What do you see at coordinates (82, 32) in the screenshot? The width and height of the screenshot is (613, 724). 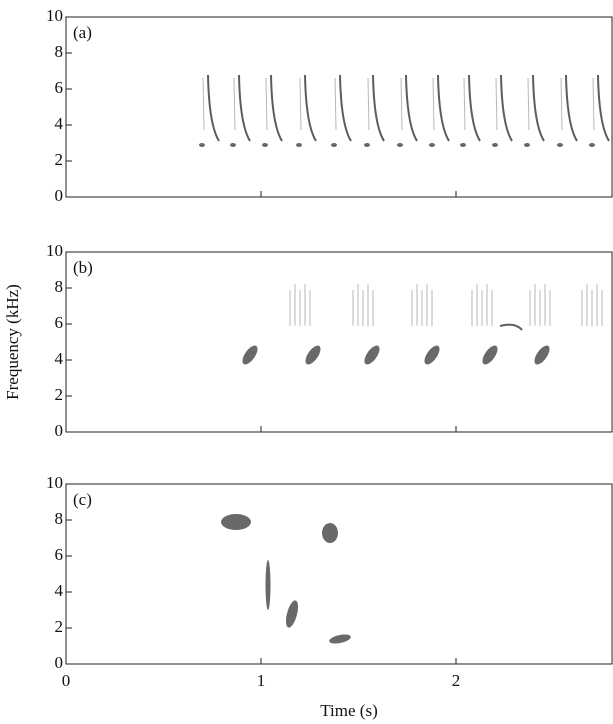 I see `panel-label: (a)` at bounding box center [82, 32].